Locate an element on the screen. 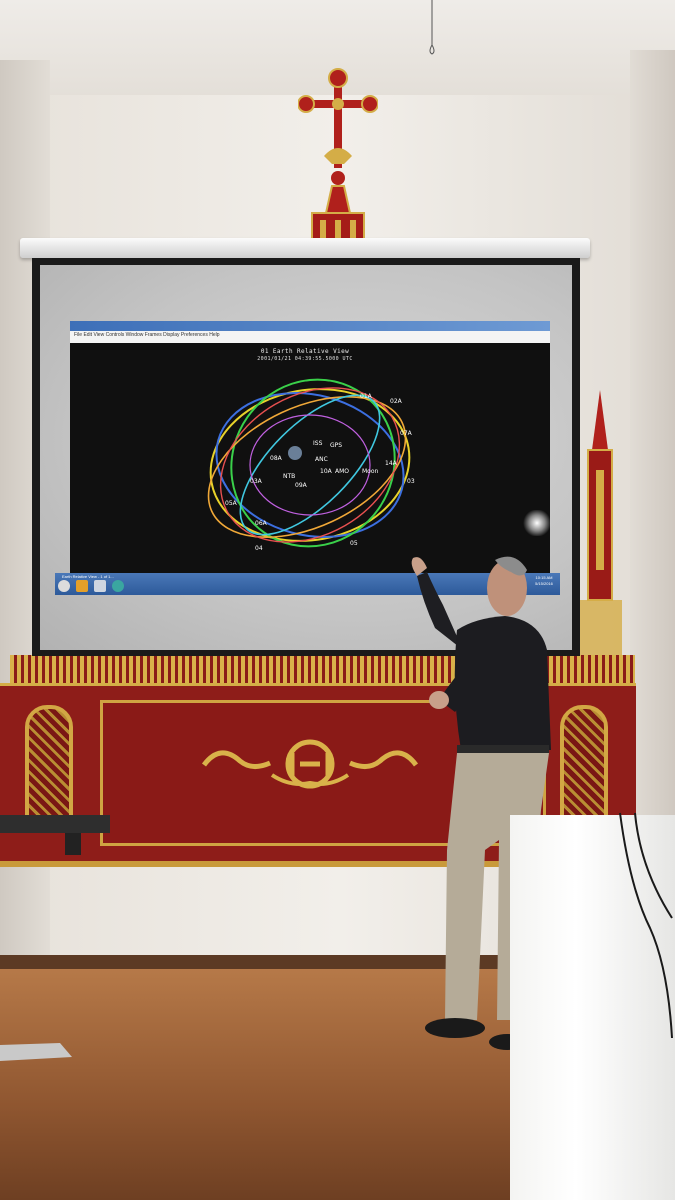 This screenshot has height=1200, width=675. altar-niche-right is located at coordinates (584, 764).